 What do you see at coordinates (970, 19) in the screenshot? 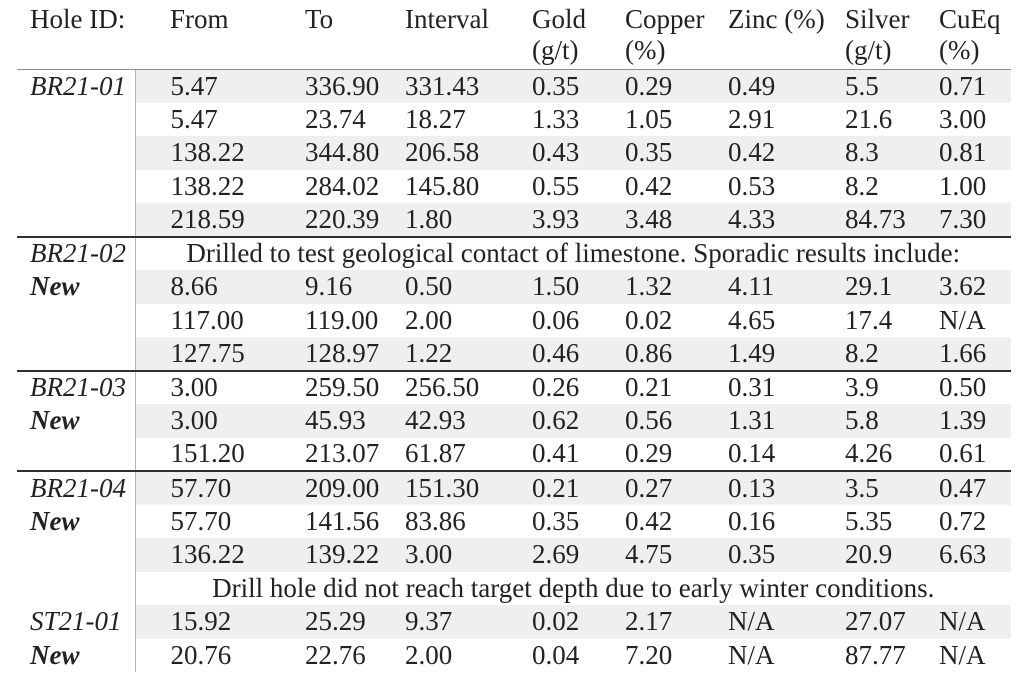
I see `column-header-label: CuEq` at bounding box center [970, 19].